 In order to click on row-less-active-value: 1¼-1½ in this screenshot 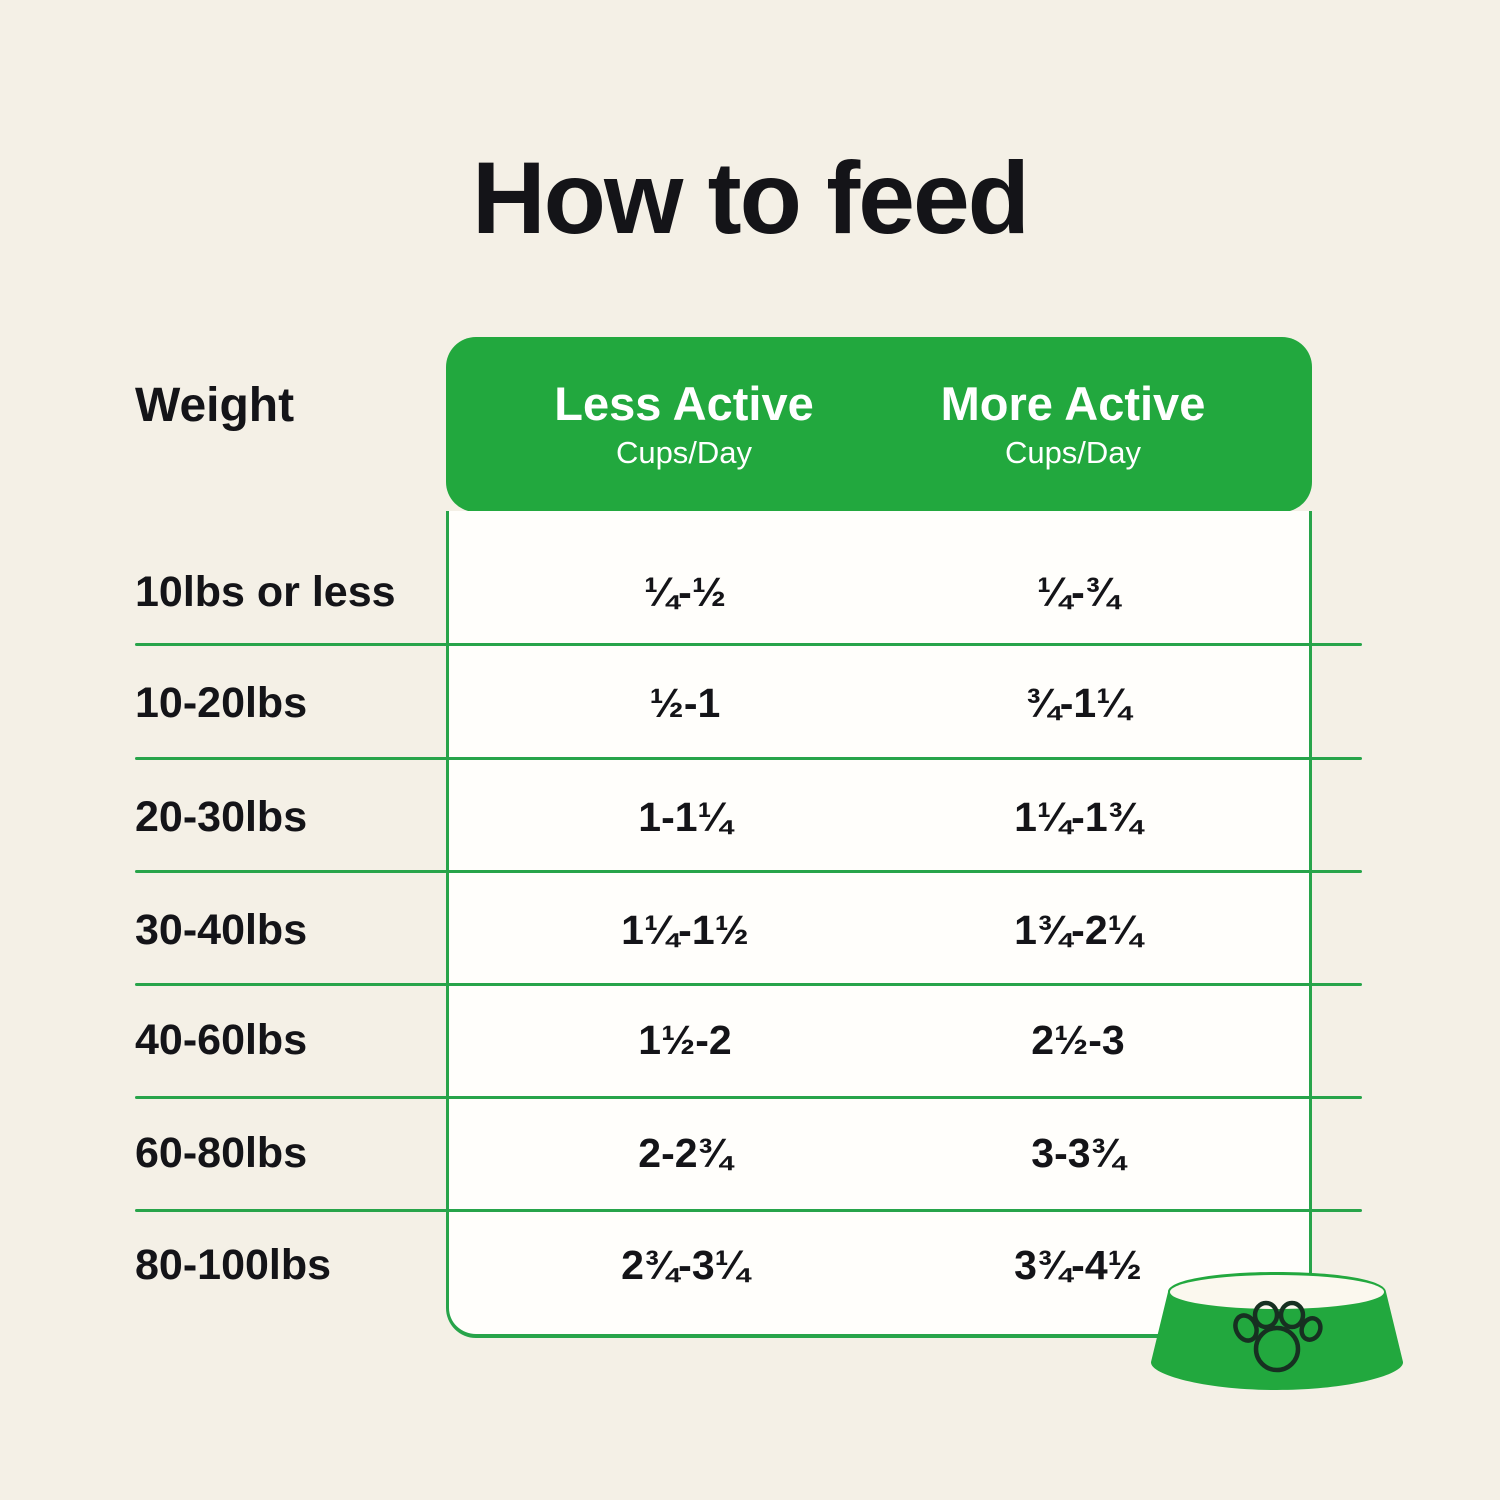, I will do `click(685, 930)`.